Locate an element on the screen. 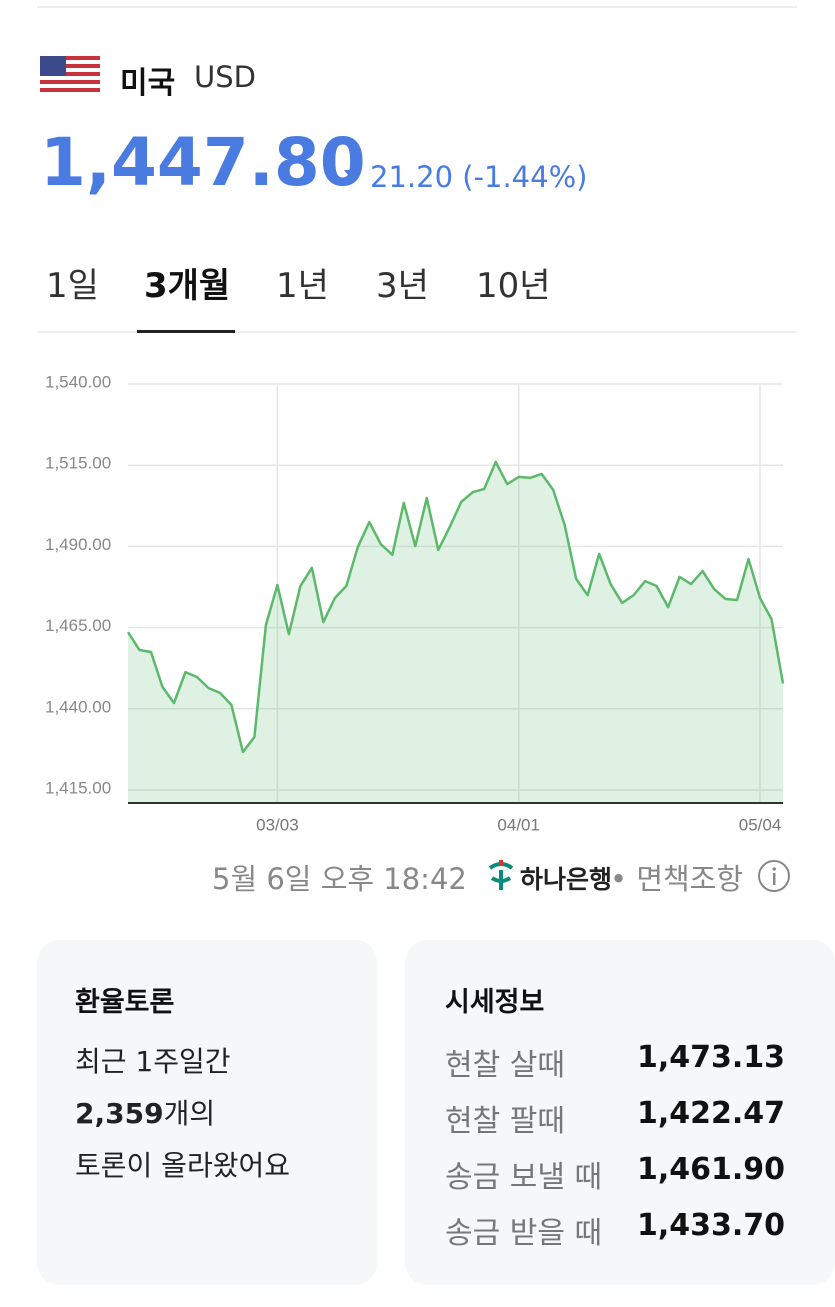  card-text: 2,359개의 is located at coordinates (145, 1112).